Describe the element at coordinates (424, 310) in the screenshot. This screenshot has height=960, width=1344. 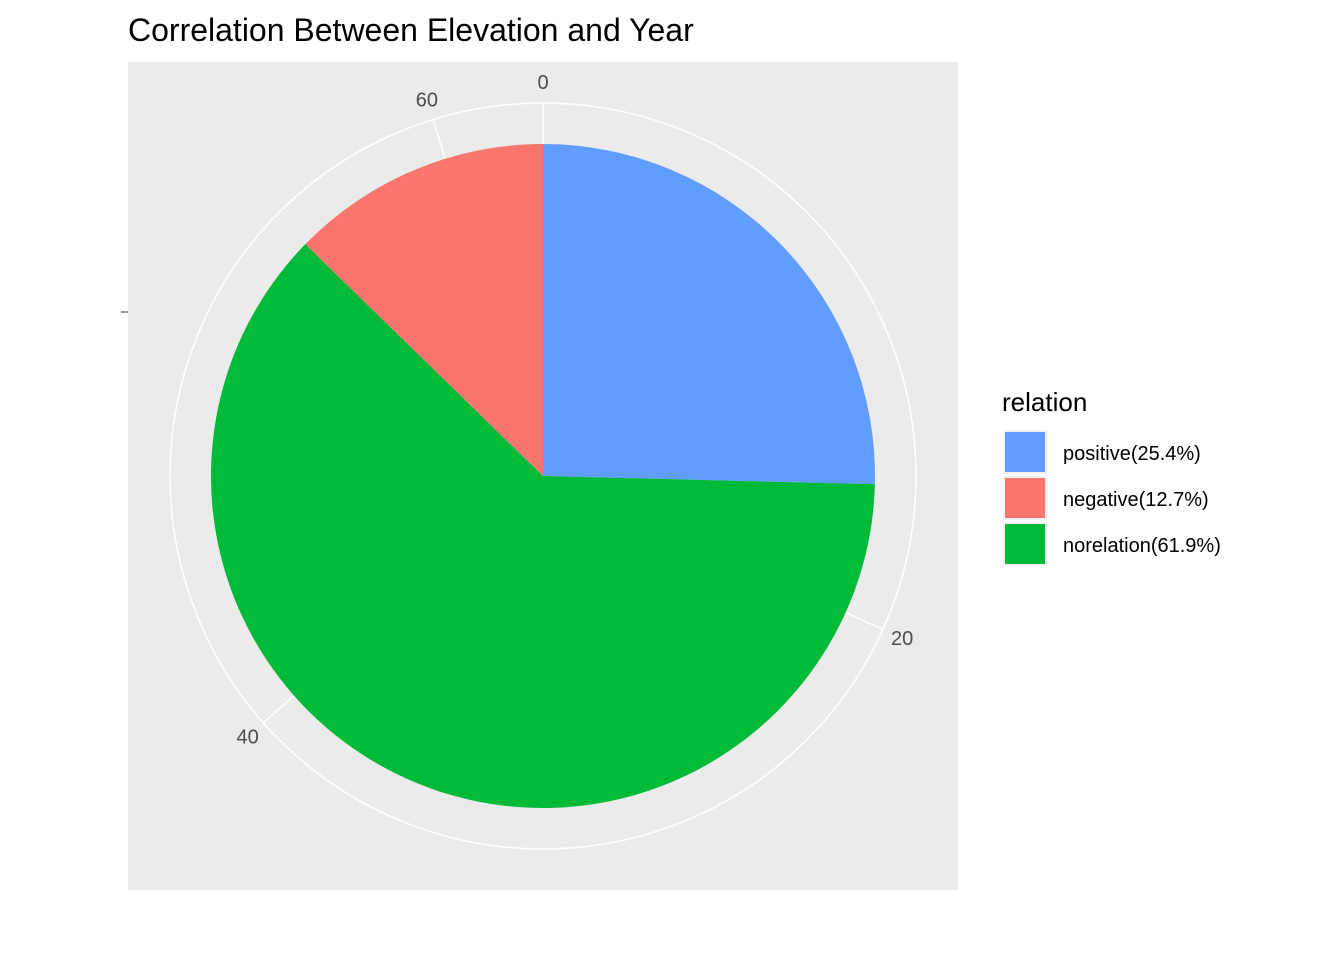
I see `slice-negative` at that location.